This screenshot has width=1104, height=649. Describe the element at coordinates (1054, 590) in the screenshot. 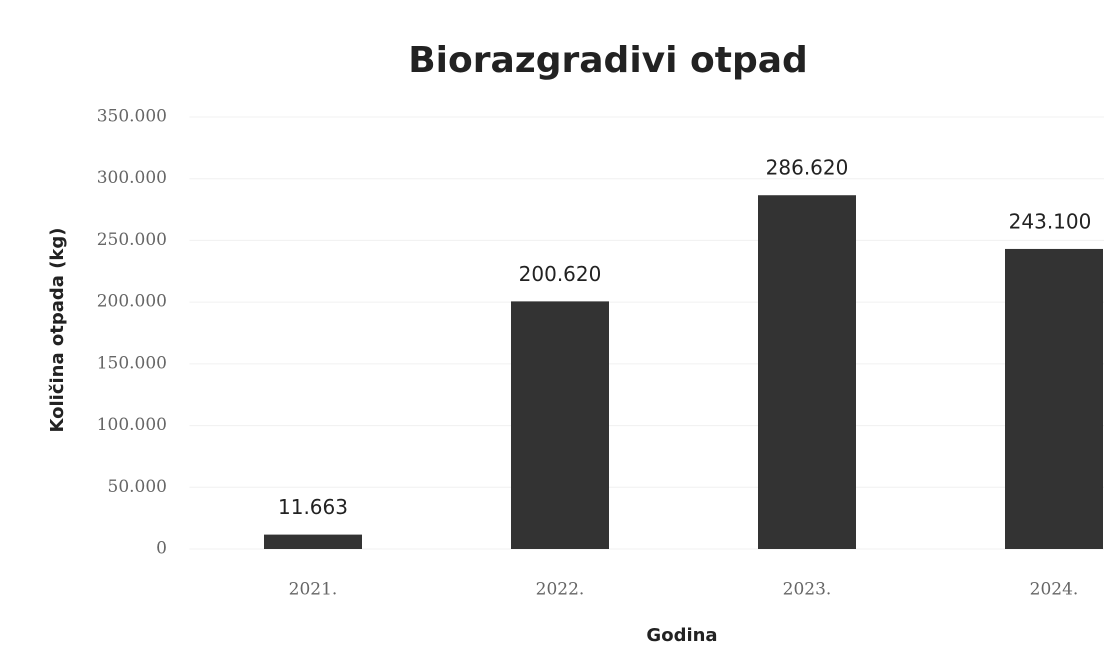

I see `x-tick-label: 2024.` at that location.